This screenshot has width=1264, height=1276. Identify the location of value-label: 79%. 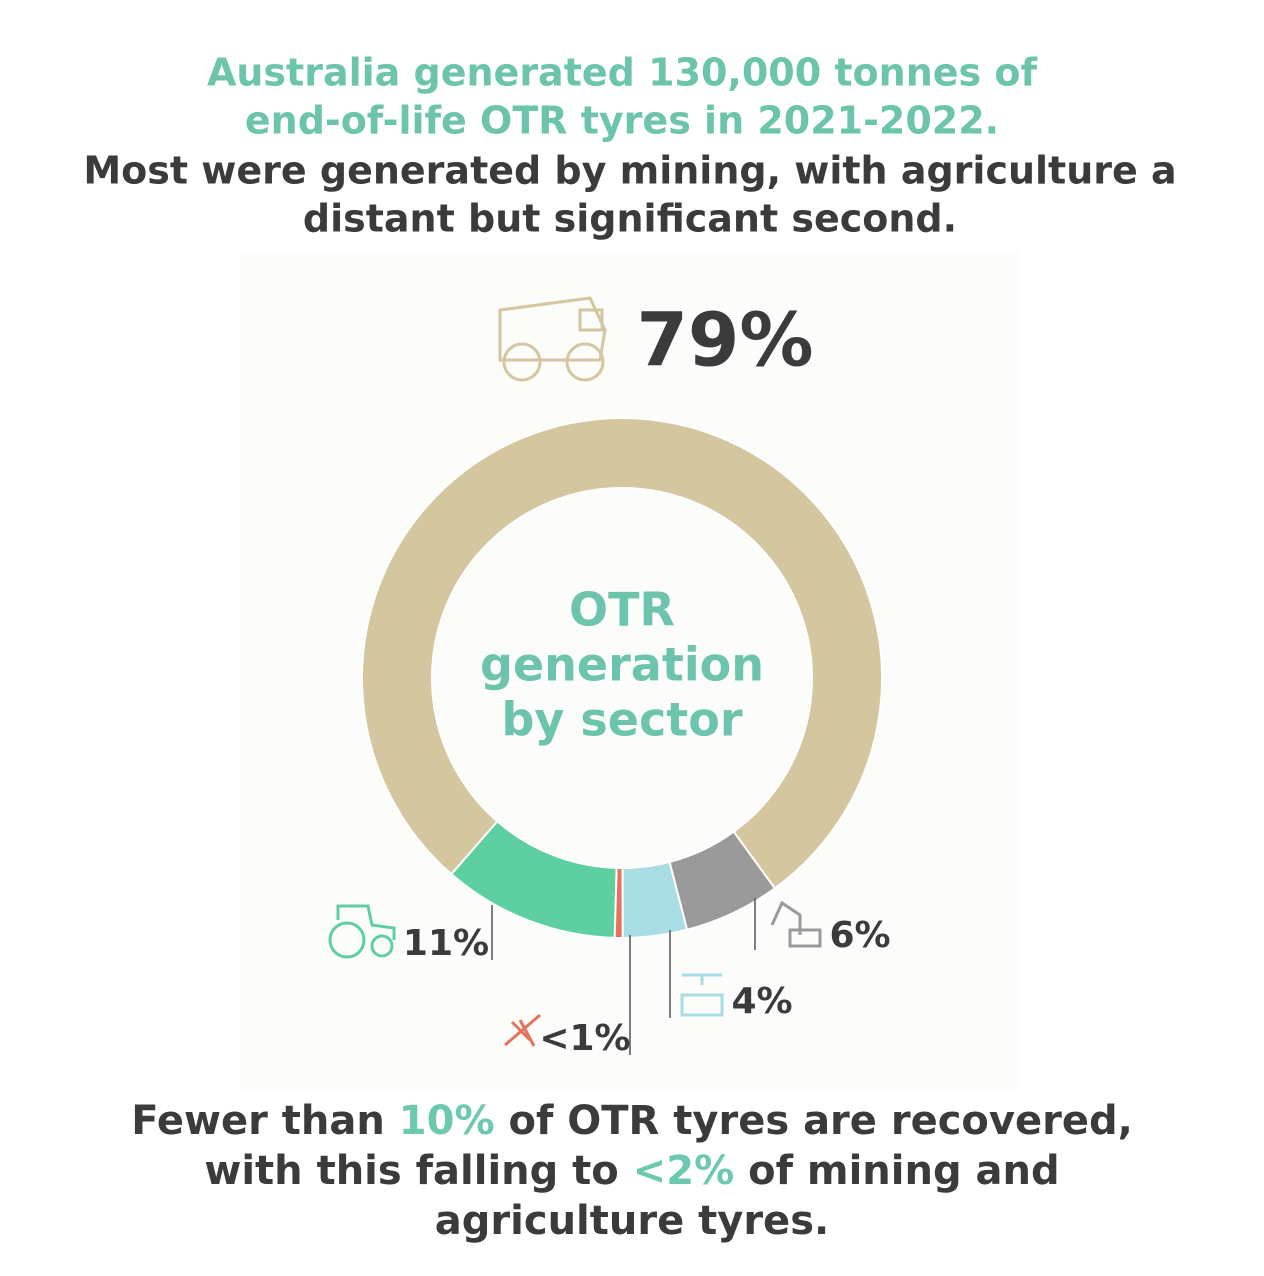
(724, 341).